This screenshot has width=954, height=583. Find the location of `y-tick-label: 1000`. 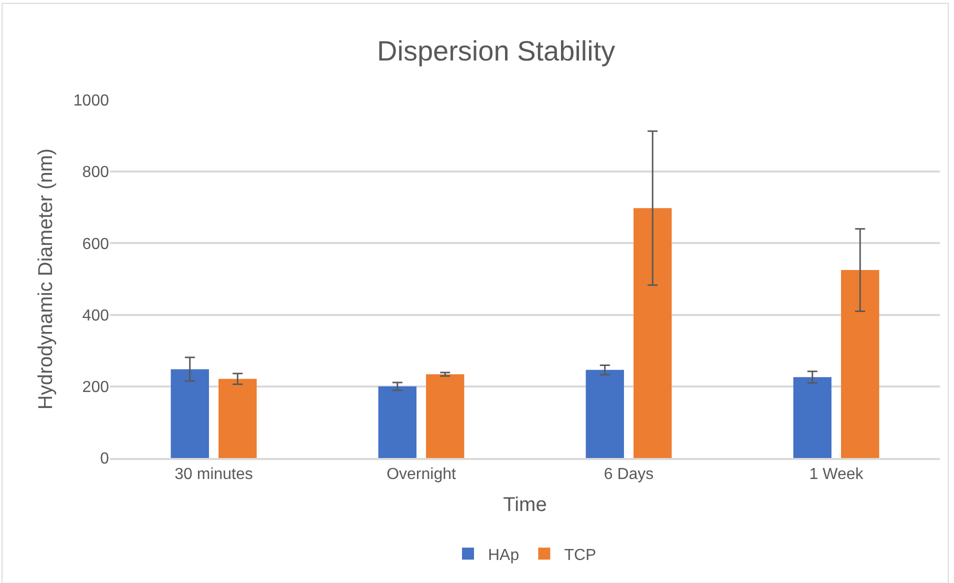

y-tick-label: 1000 is located at coordinates (91, 101).